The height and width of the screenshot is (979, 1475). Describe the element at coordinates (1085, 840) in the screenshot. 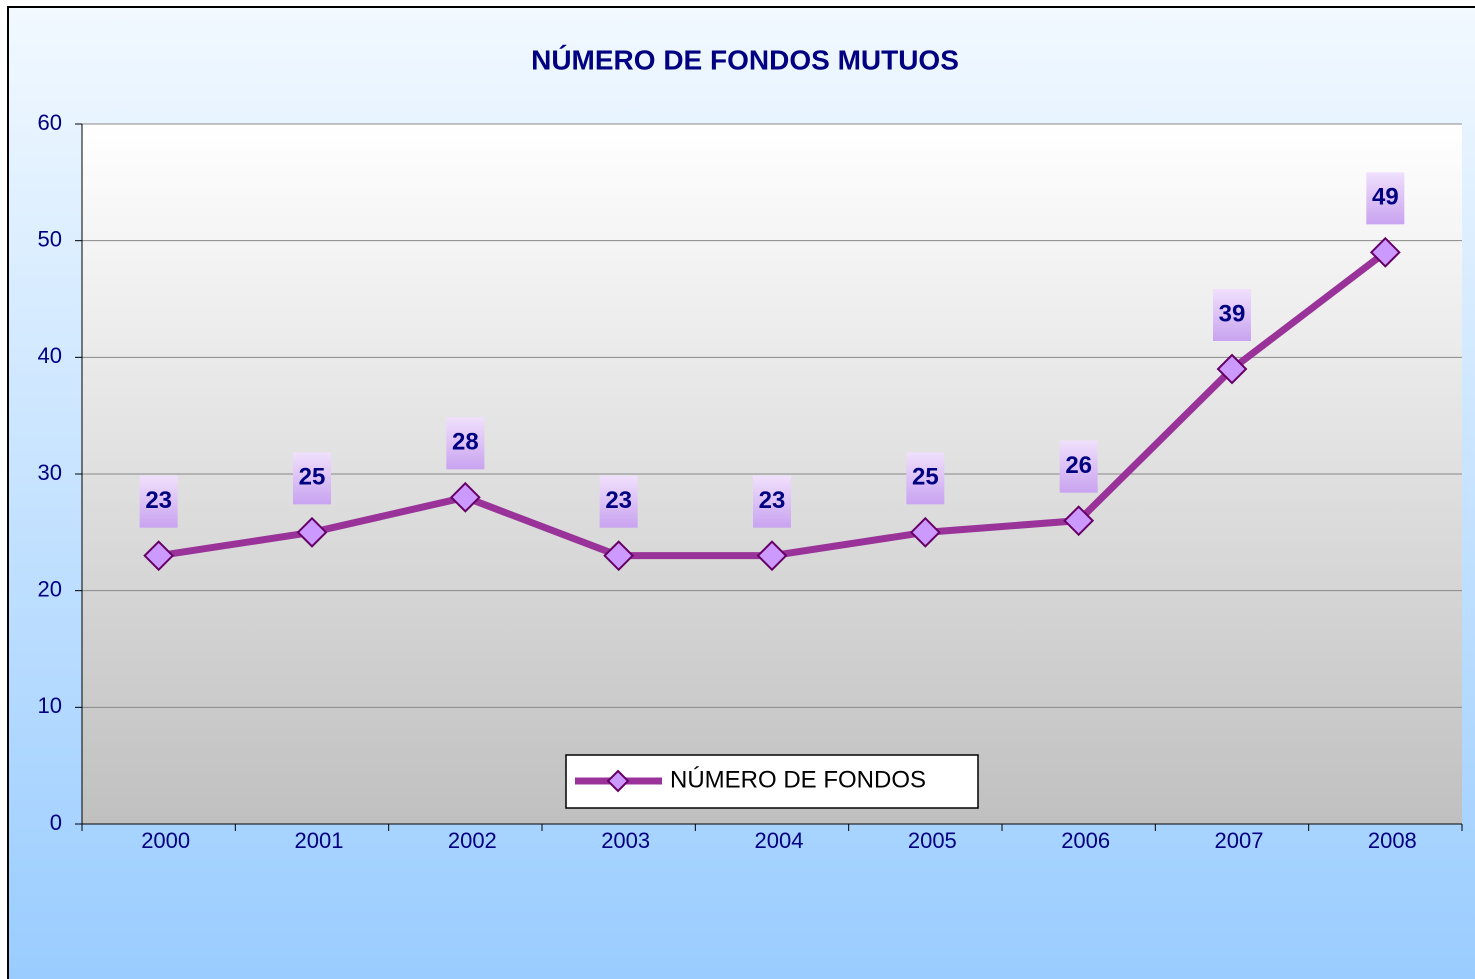

I see `x-tick-label: 2006` at that location.